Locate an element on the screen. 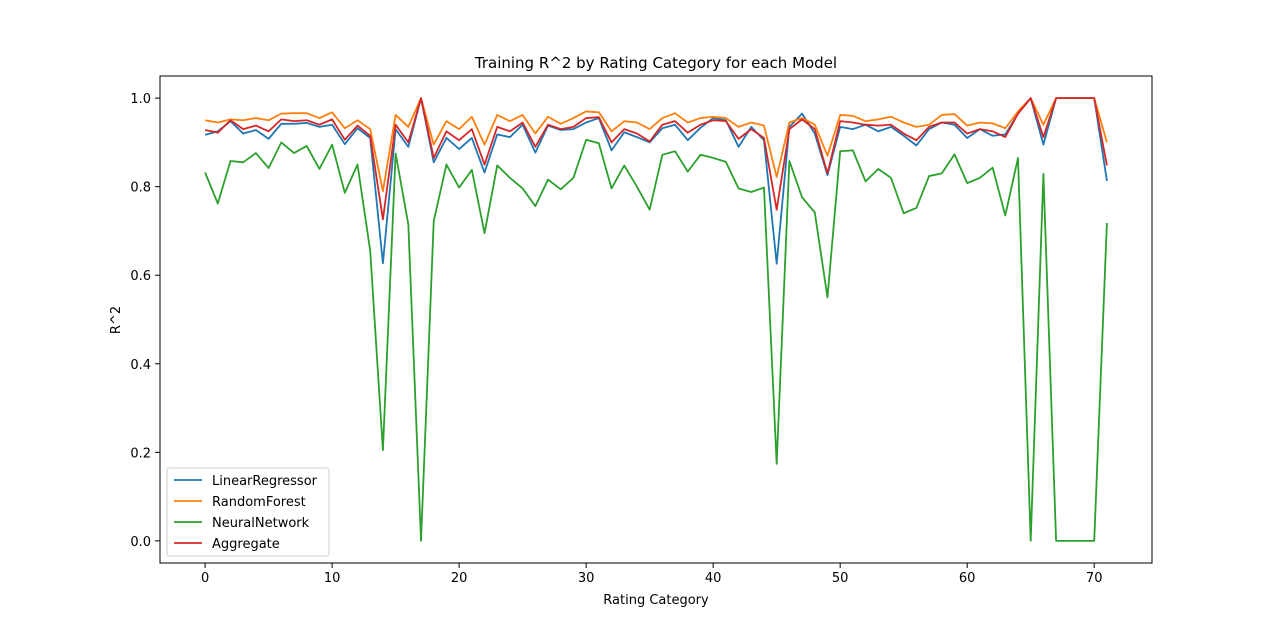  legend-label-neuralnetwork: NeuralNetwork is located at coordinates (261, 523).